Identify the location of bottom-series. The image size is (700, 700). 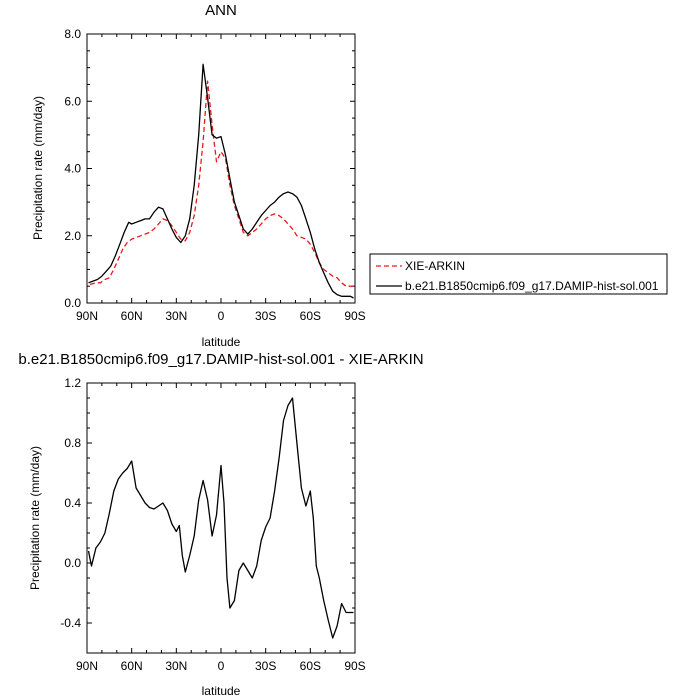
(220, 518).